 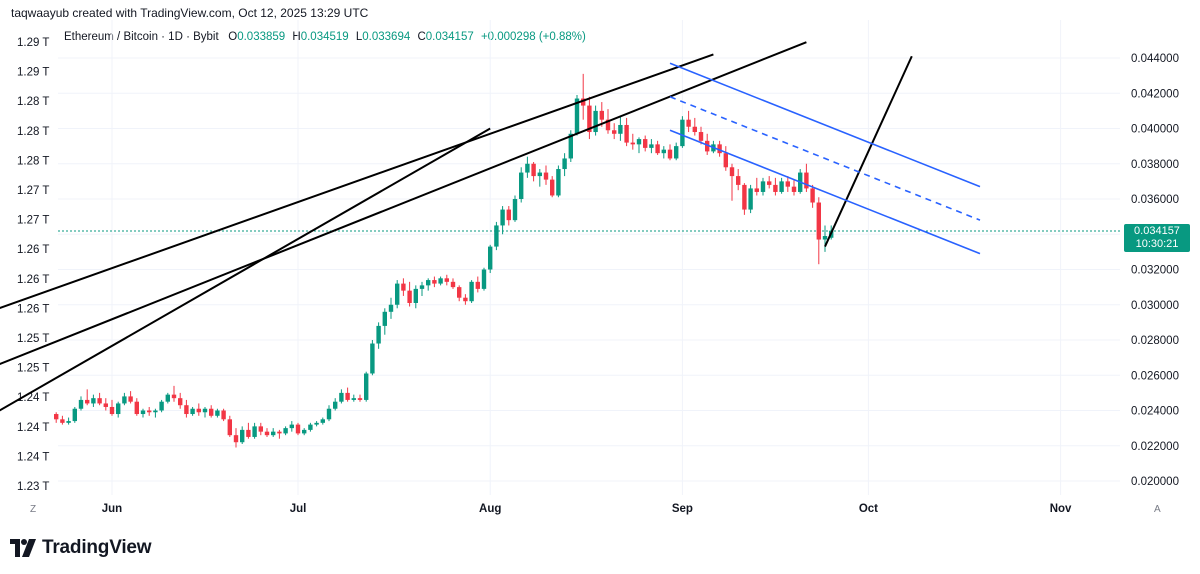 I want to click on tradingview-logo-text: TradingView, so click(x=97, y=547).